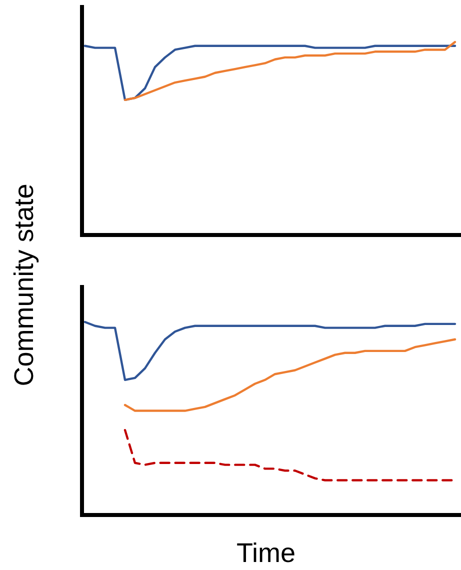 This screenshot has width=461, height=570. I want to click on y-axis-title: Community state, so click(24, 285).